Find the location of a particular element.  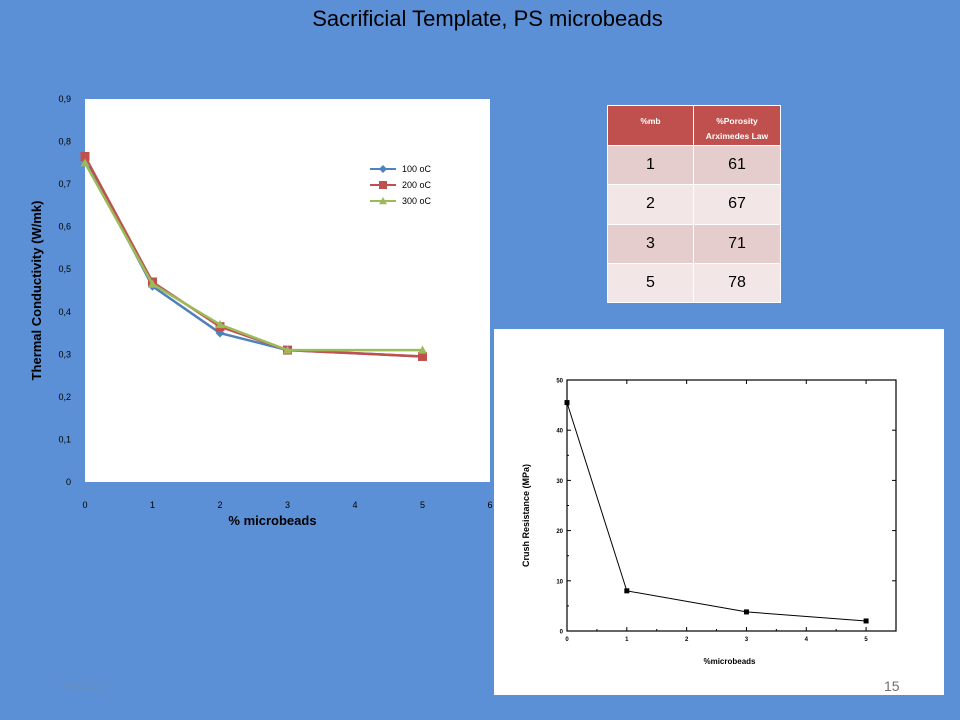

page-number: 15 is located at coordinates (892, 686).